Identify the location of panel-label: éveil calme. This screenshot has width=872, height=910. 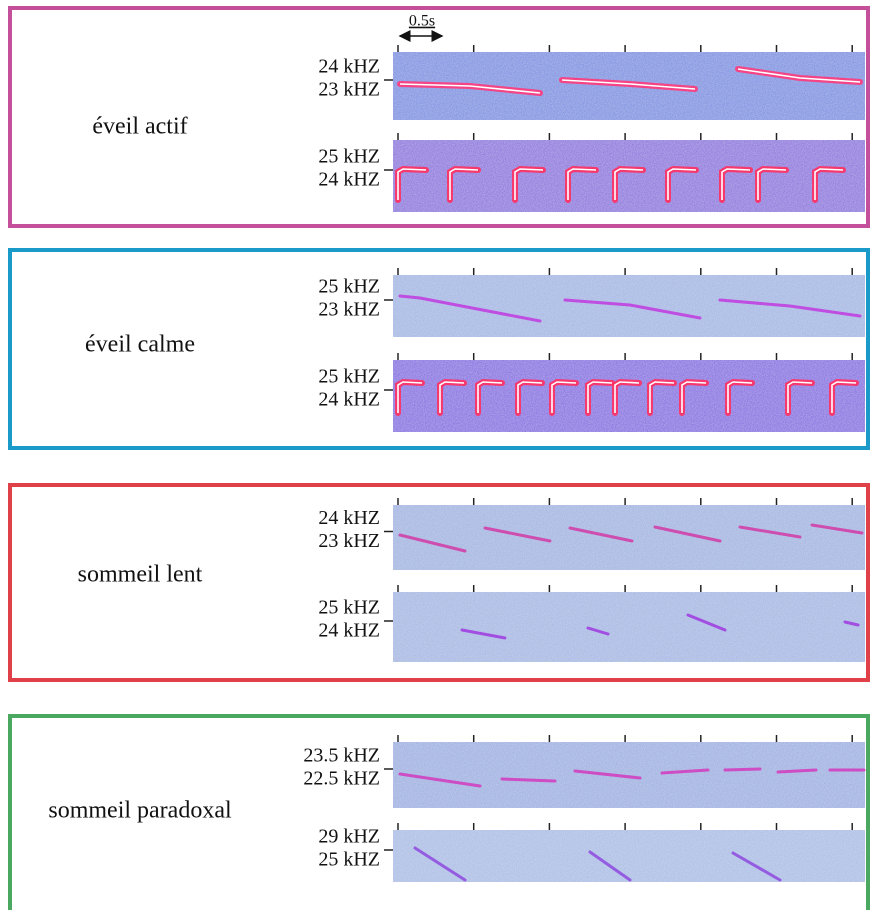
(140, 345).